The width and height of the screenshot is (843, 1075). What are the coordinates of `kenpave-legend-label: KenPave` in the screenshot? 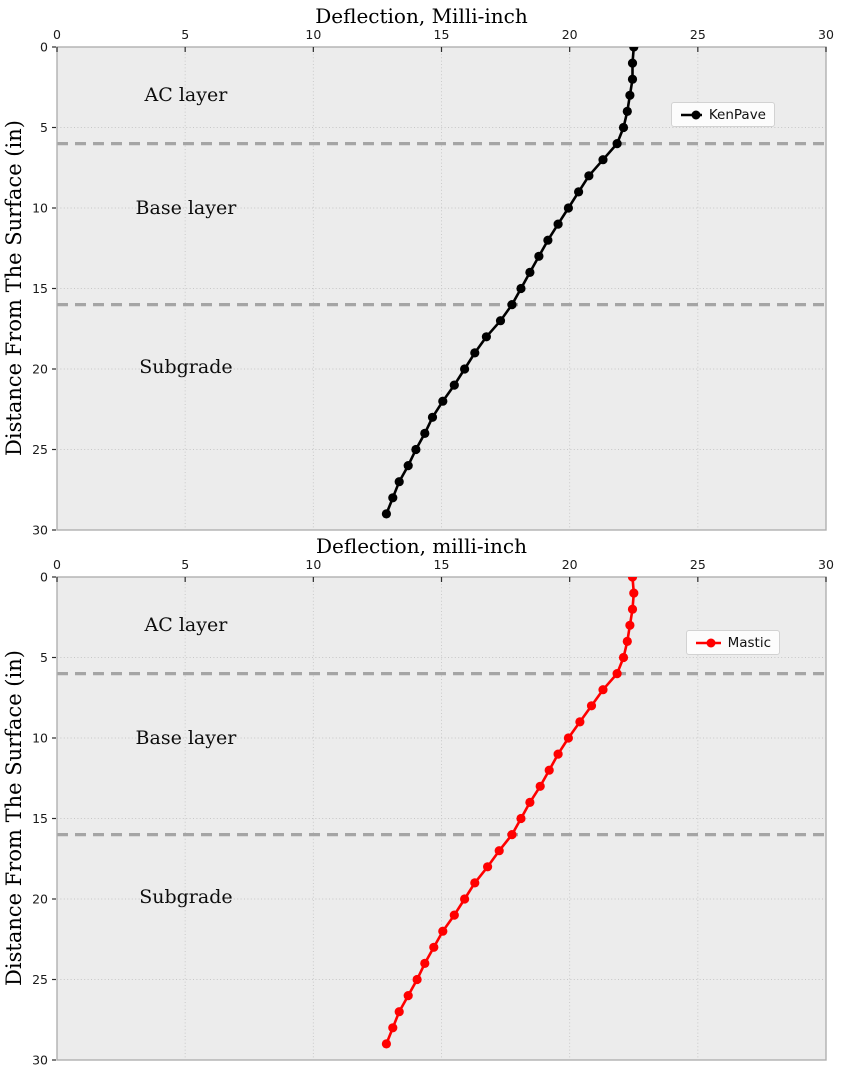 It's located at (737, 114).